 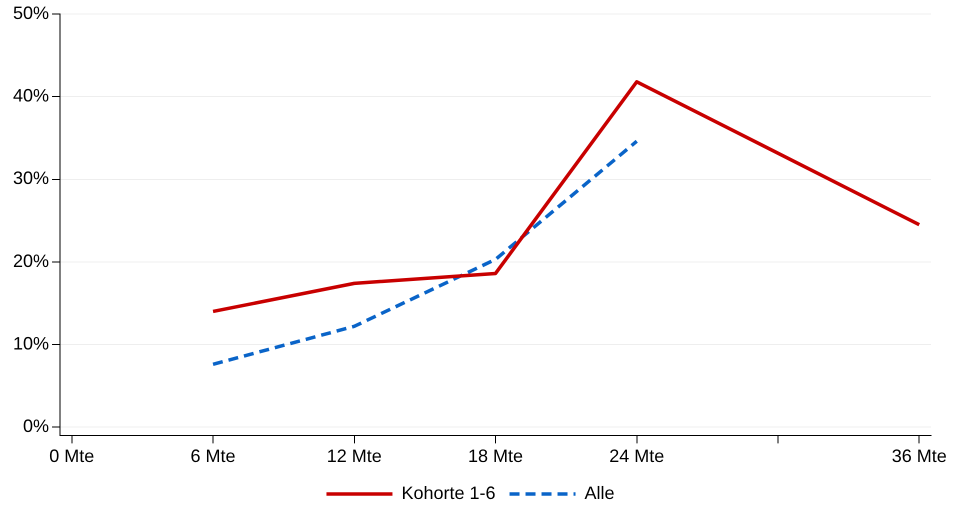 What do you see at coordinates (636, 456) in the screenshot?
I see `x-tick-label: 24 Mte` at bounding box center [636, 456].